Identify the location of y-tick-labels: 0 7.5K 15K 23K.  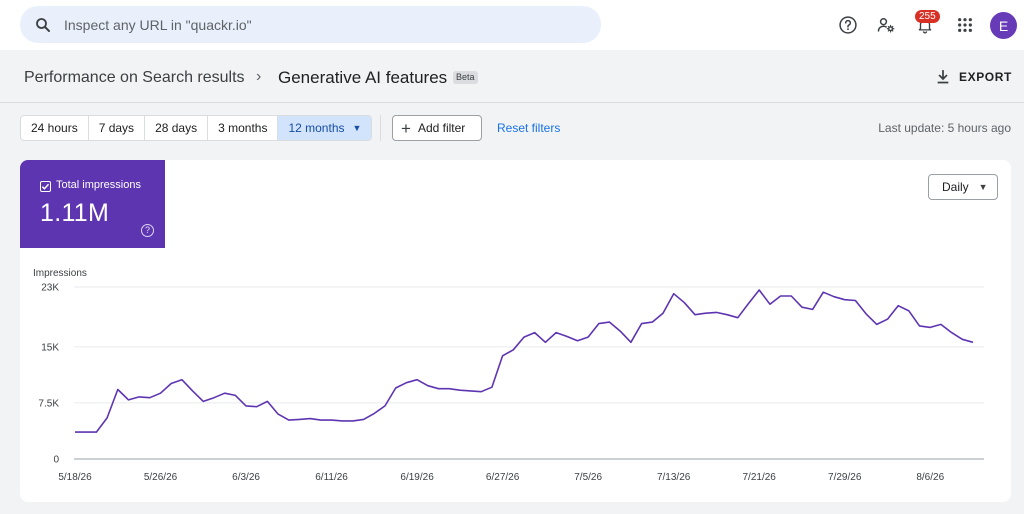
(48, 374).